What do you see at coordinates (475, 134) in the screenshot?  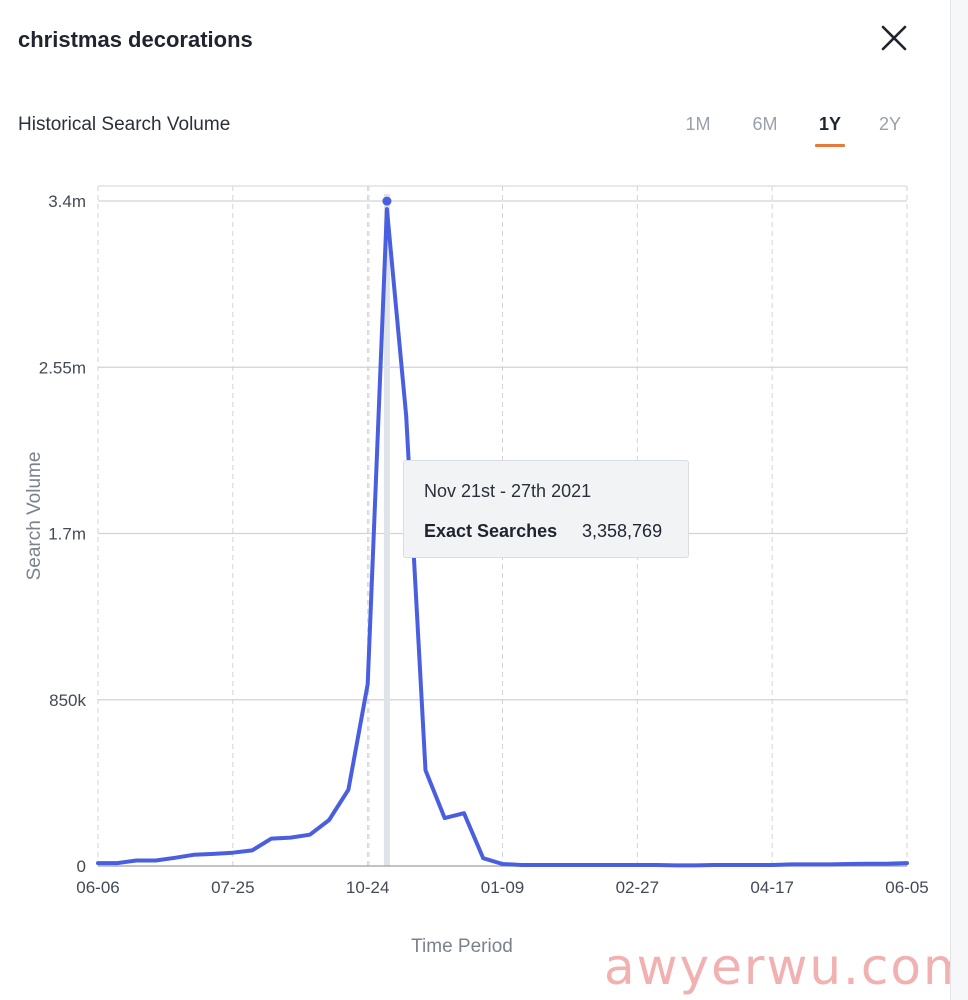 I see `range-tabs: 1M 6M 1Y 2Y` at bounding box center [475, 134].